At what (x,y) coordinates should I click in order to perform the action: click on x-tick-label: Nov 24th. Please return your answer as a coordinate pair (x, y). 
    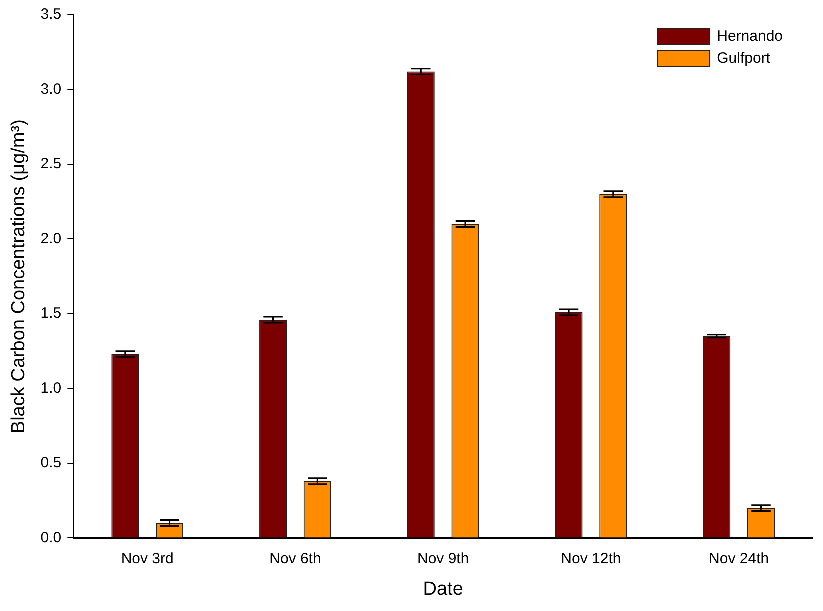
    Looking at the image, I should click on (739, 559).